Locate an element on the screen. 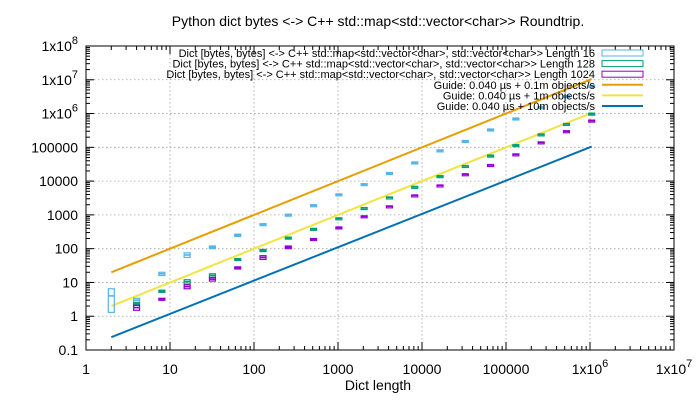  x-tick-label: 1x10⁷ is located at coordinates (674, 367).